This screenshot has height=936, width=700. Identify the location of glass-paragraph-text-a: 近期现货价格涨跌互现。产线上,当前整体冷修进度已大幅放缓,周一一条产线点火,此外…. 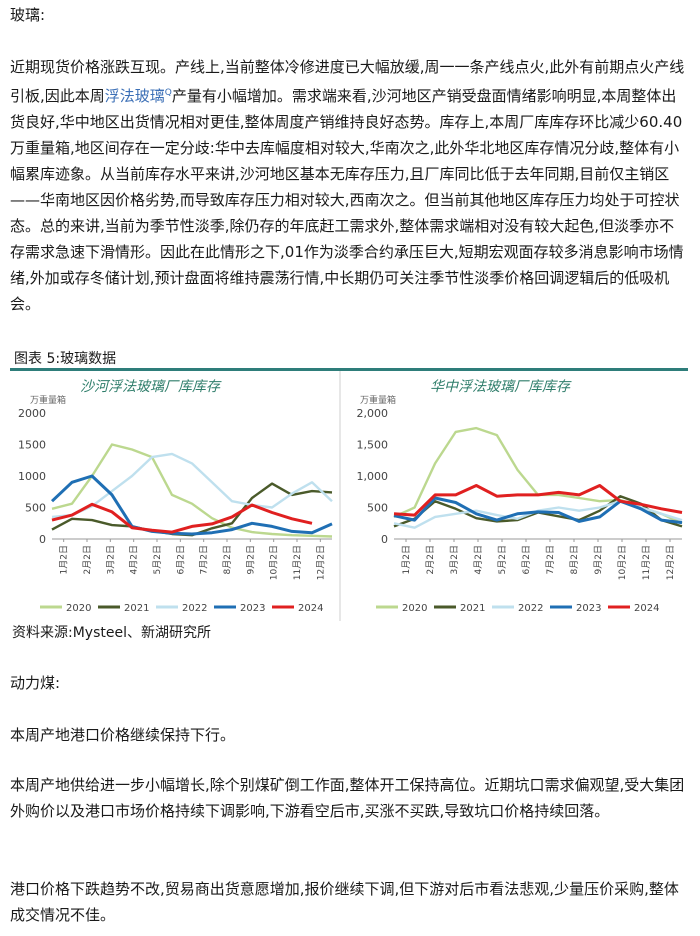
(347, 81).